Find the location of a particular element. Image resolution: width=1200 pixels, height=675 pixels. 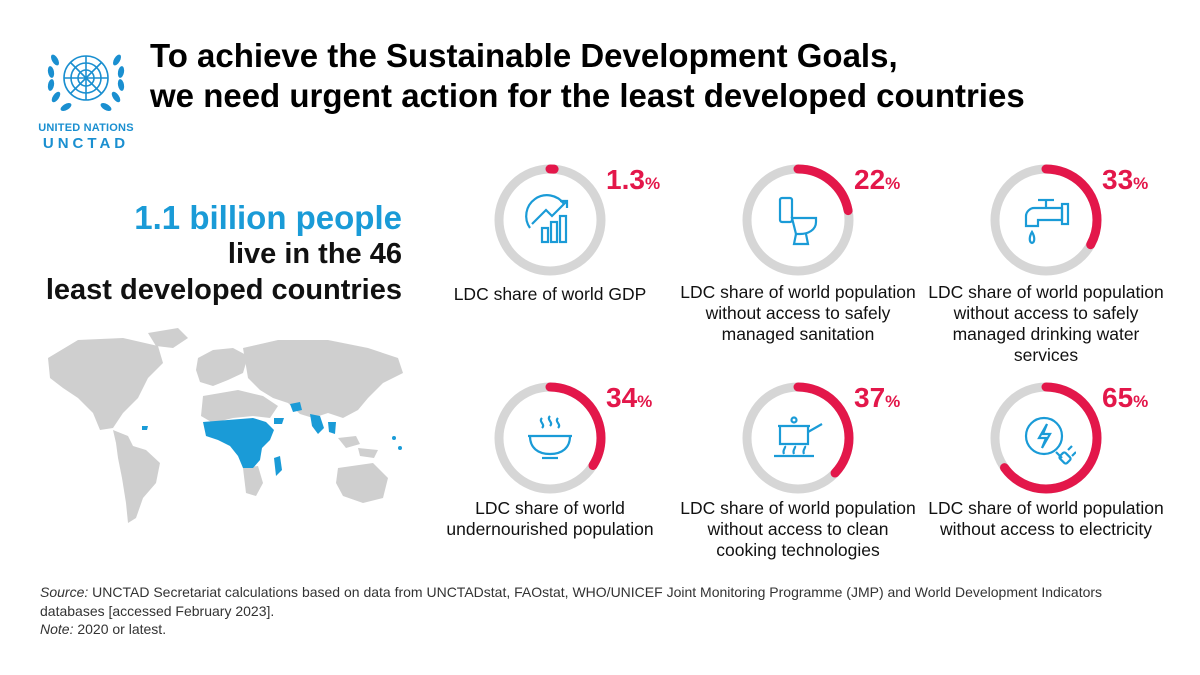

gdp-chart-icon is located at coordinates (547, 219).